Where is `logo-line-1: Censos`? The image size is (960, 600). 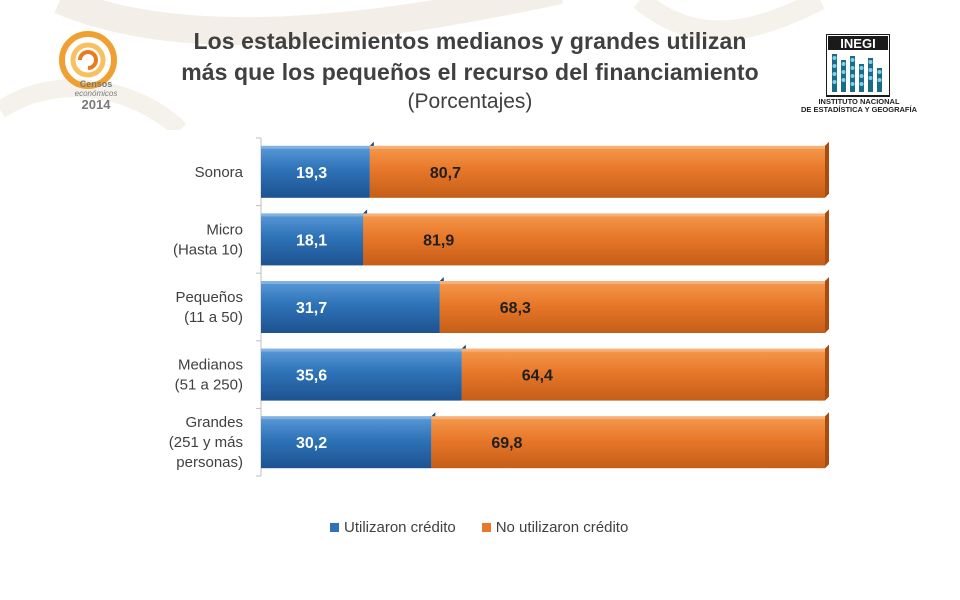
logo-line-1: Censos is located at coordinates (96, 84).